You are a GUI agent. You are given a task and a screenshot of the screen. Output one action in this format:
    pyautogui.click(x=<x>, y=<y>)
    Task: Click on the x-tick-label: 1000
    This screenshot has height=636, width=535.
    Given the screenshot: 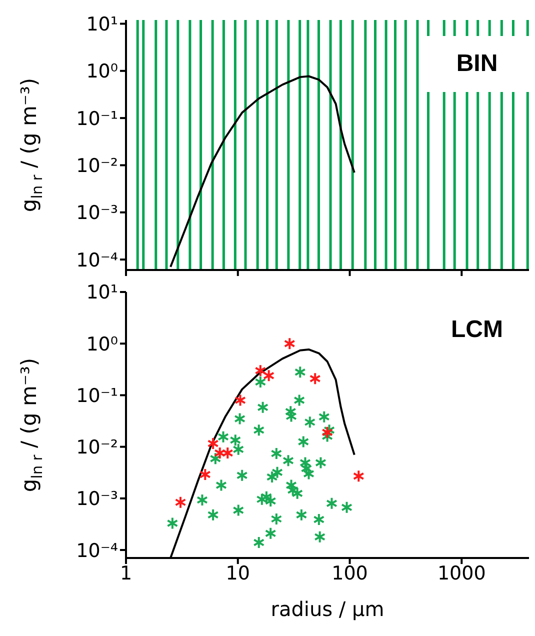 What is the action you would take?
    pyautogui.click(x=461, y=573)
    